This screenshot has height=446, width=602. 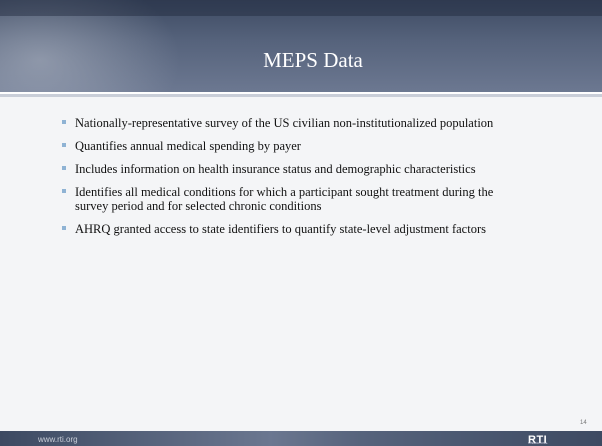 I want to click on footer-bar, so click(x=301, y=438).